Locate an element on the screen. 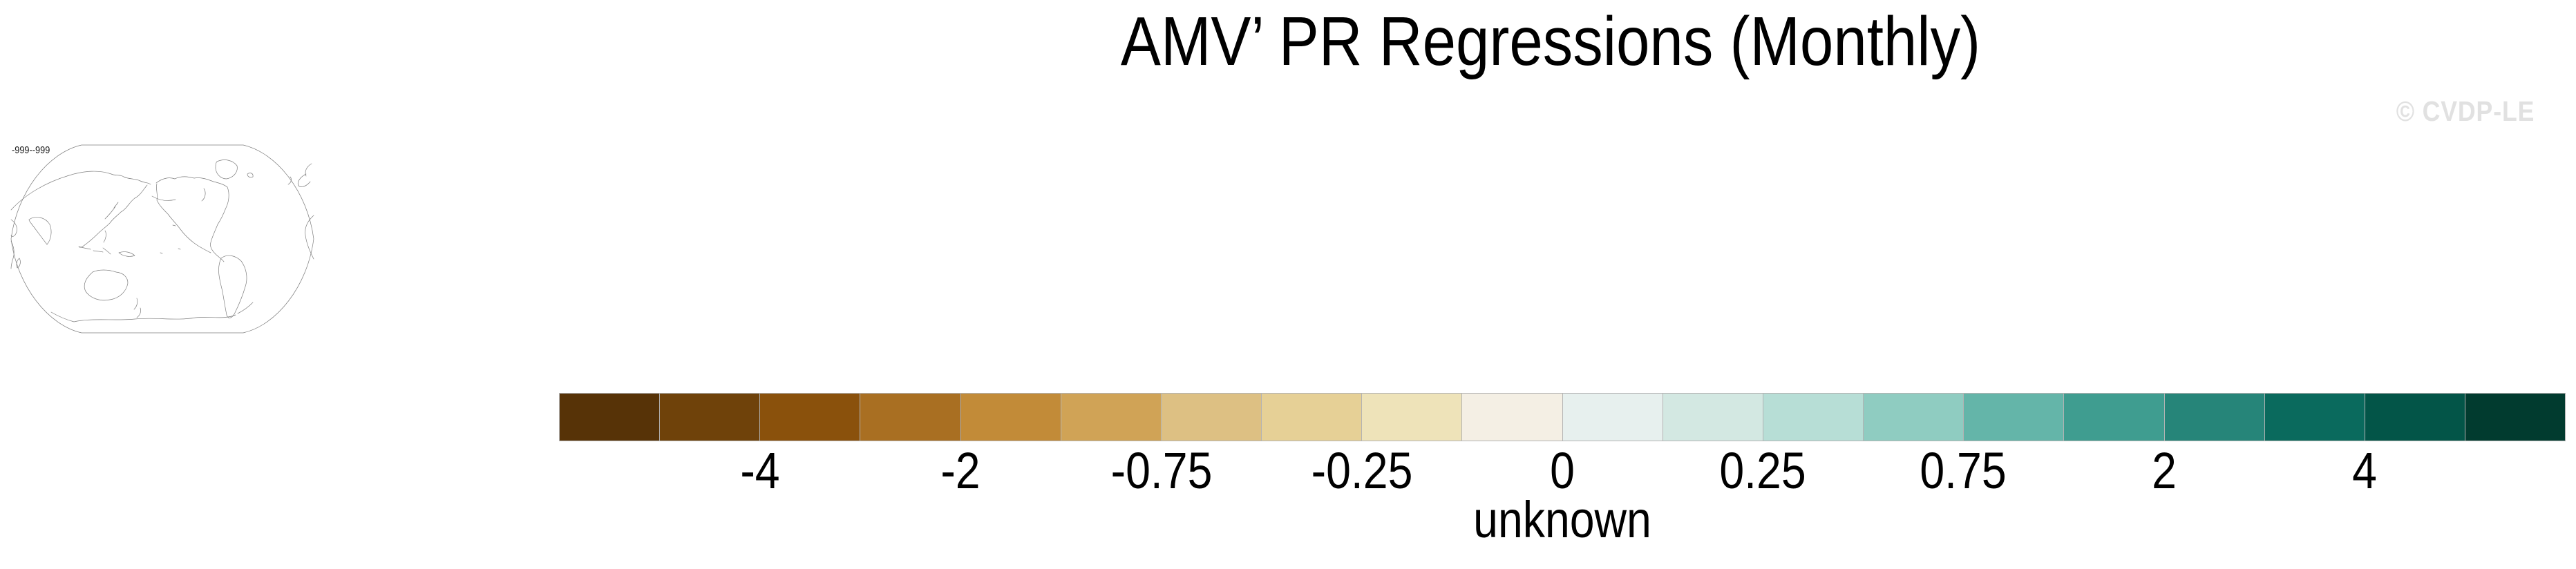  coast-north-america-west is located at coordinates (183, 218).